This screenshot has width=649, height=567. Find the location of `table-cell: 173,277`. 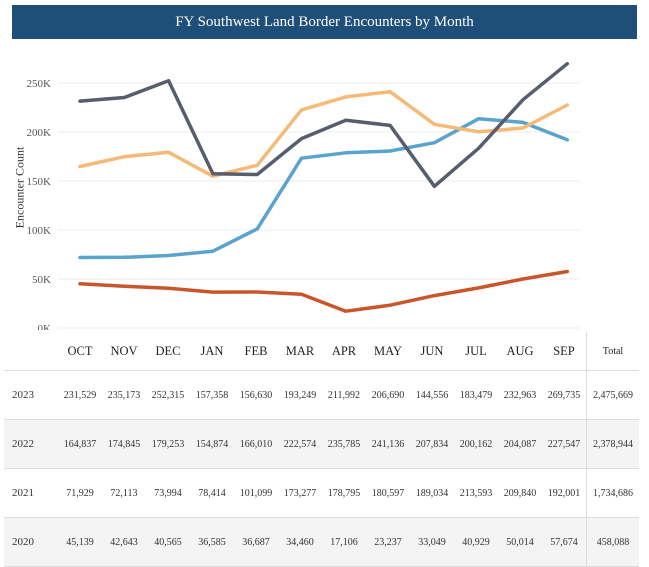

table-cell: 173,277 is located at coordinates (300, 493).